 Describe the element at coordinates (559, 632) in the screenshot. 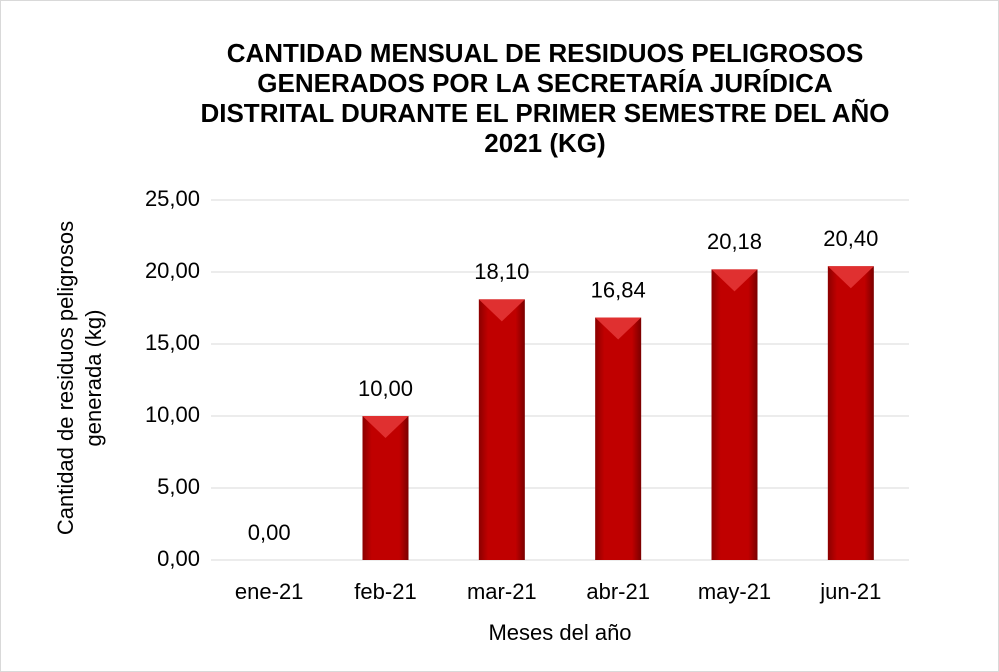

I see `x-axis-label: Meses del año` at that location.